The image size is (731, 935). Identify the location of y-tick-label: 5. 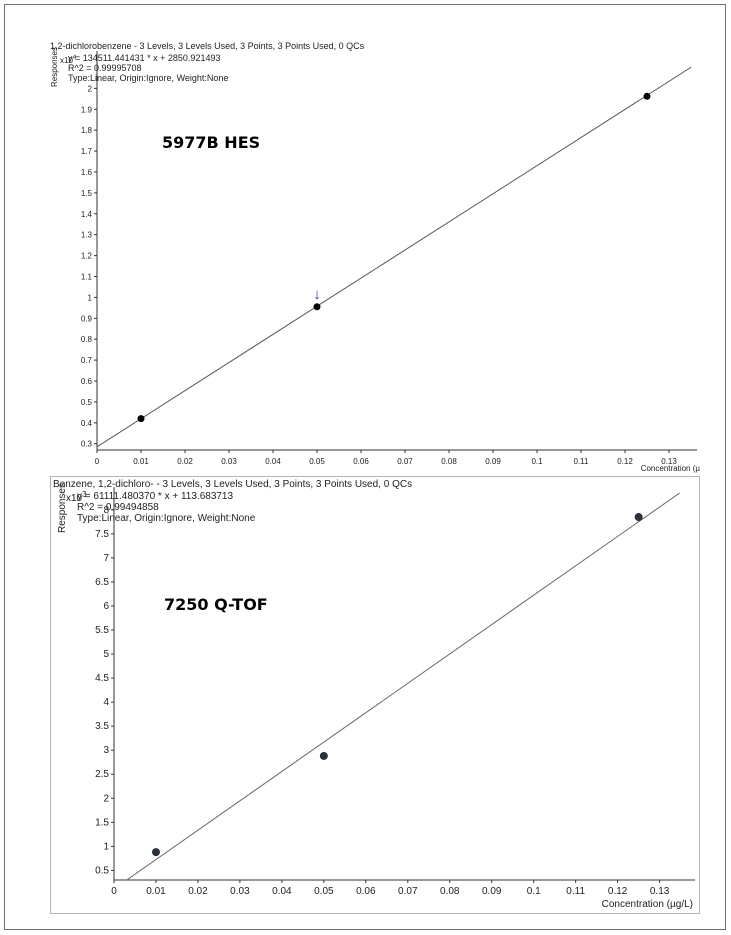
(106, 654).